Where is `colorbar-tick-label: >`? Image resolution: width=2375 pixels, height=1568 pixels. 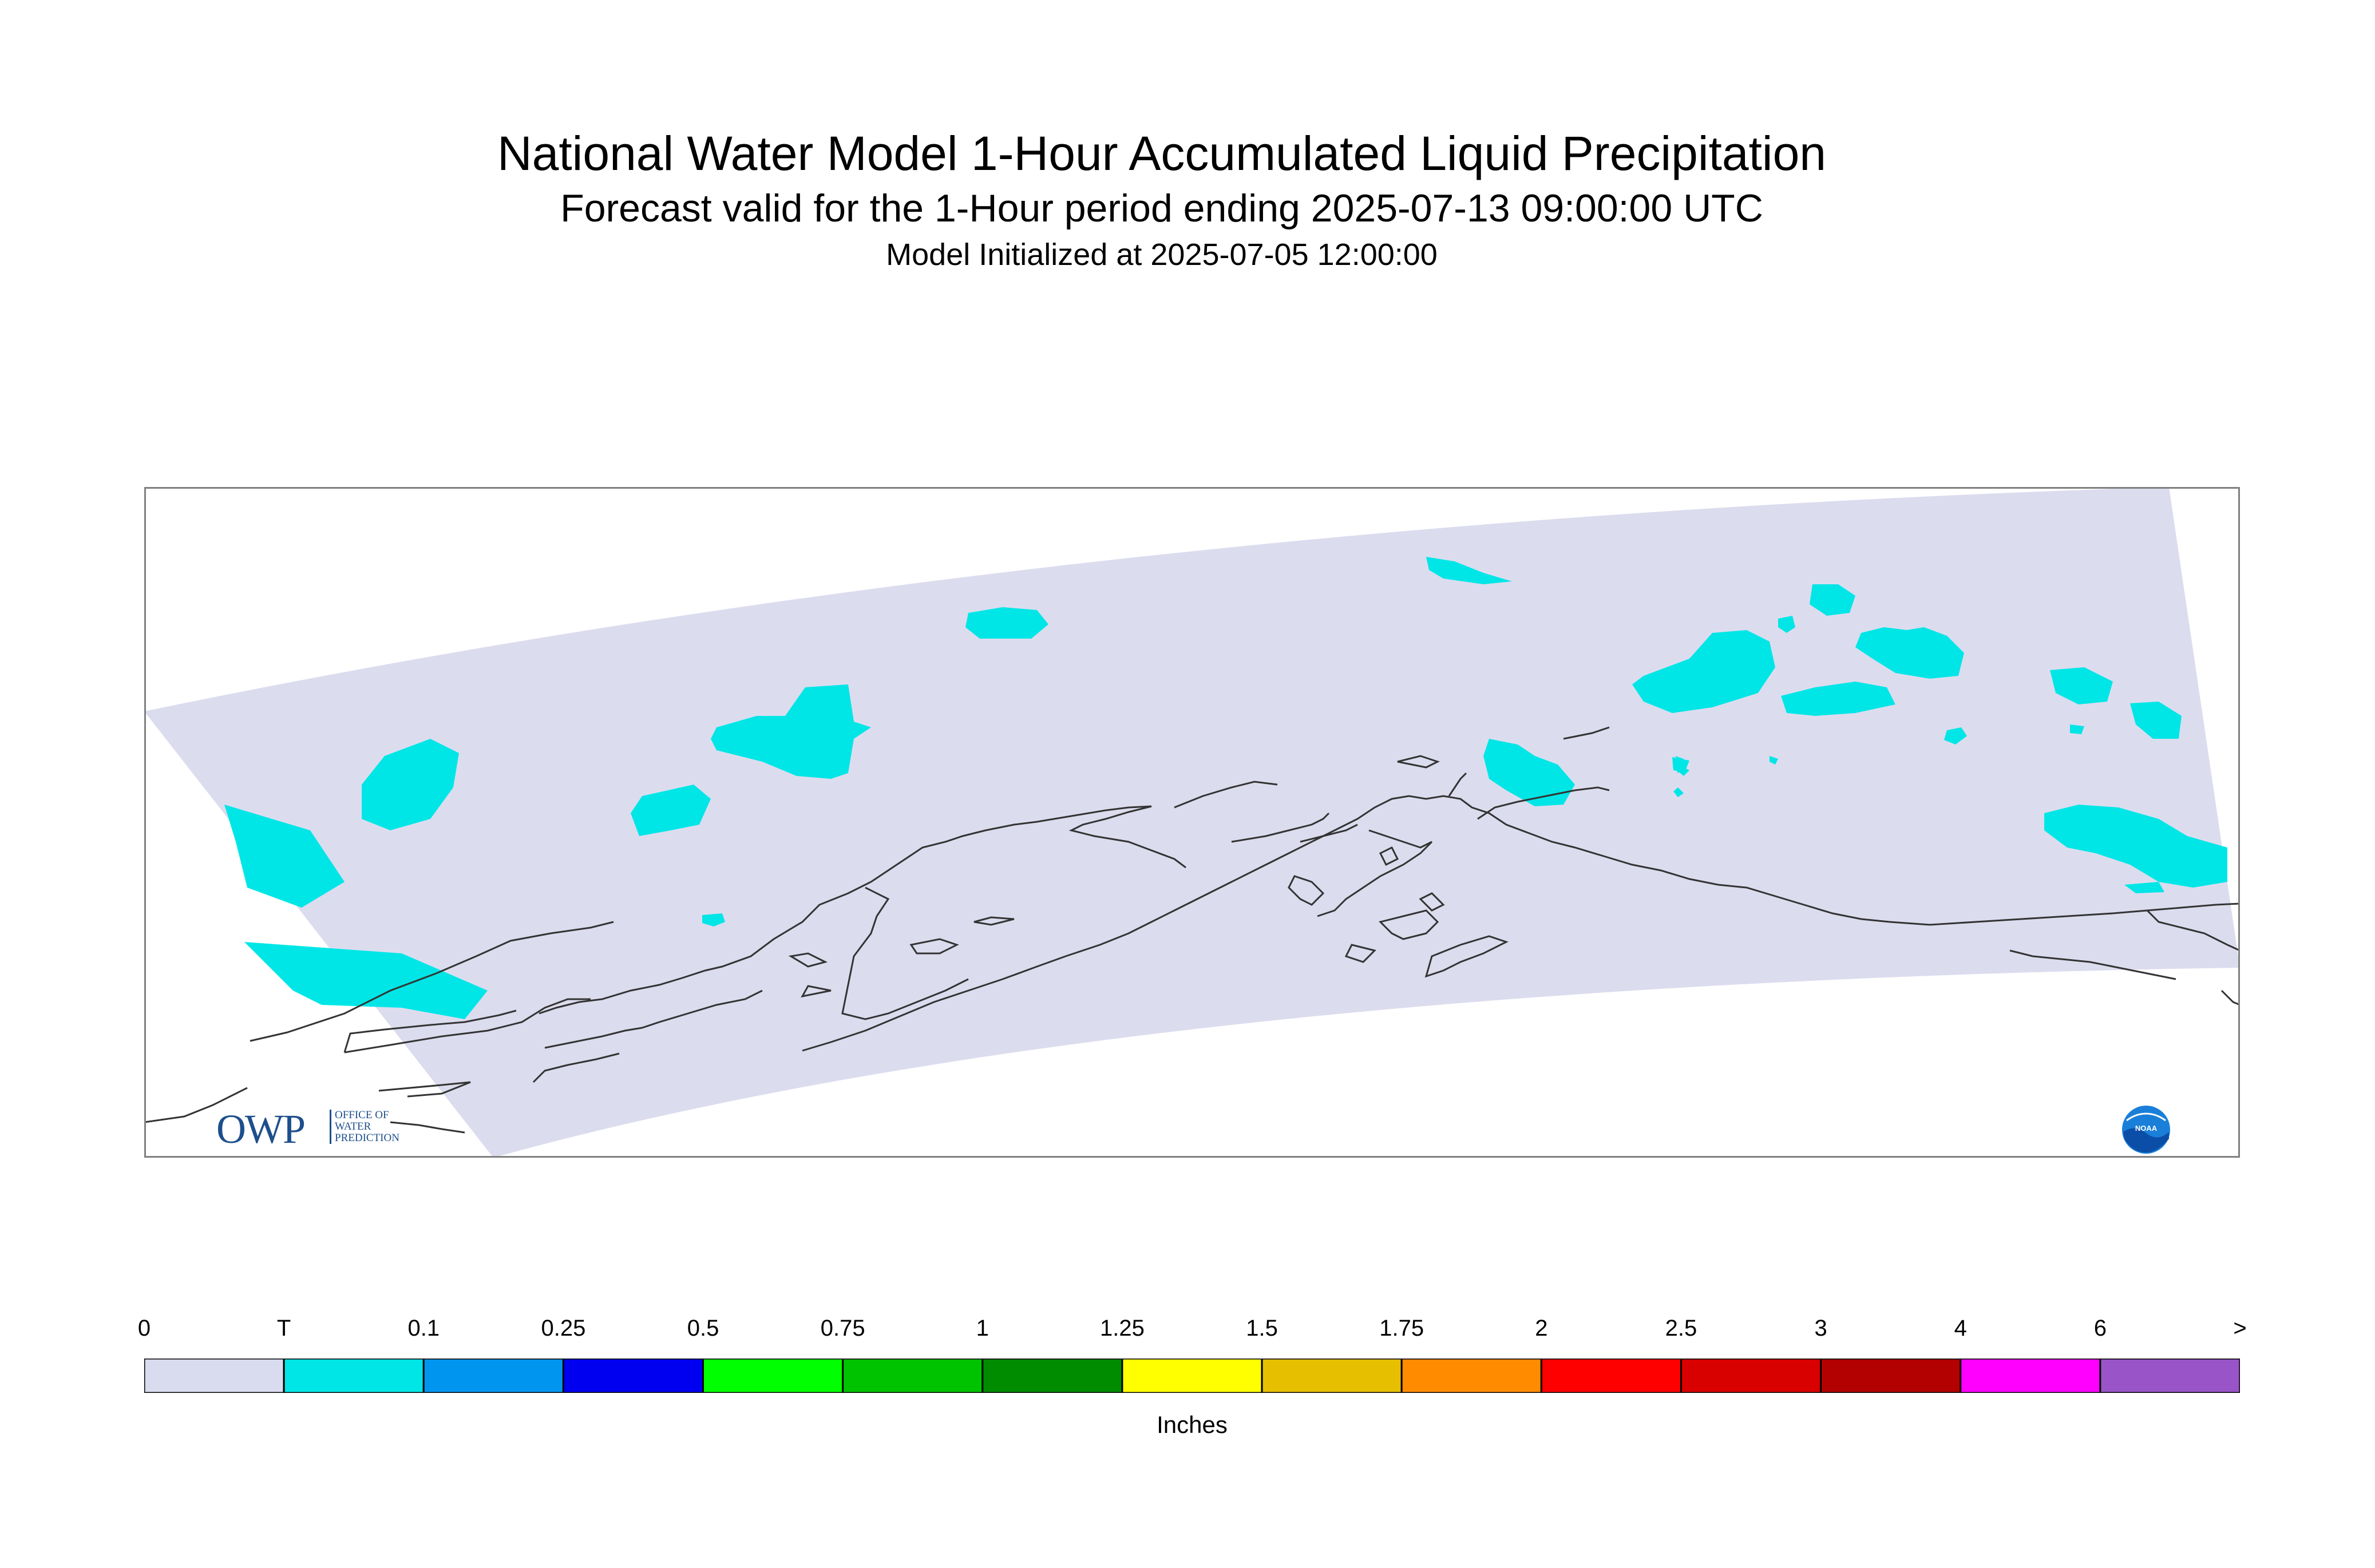 colorbar-tick-label: > is located at coordinates (2240, 1328).